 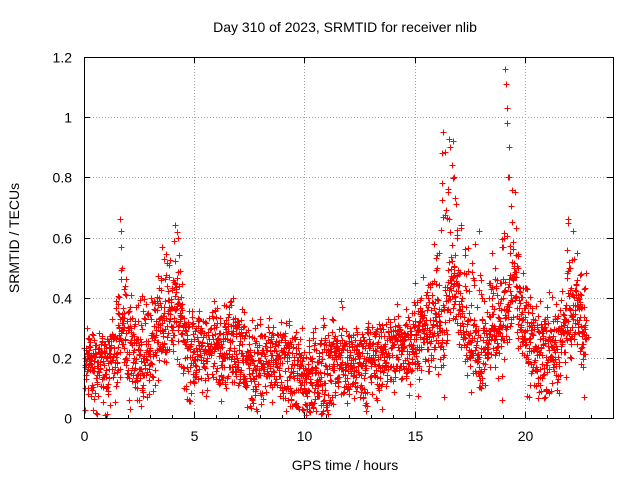 I want to click on x-axis-title: GPS time / hours, so click(x=345, y=465).